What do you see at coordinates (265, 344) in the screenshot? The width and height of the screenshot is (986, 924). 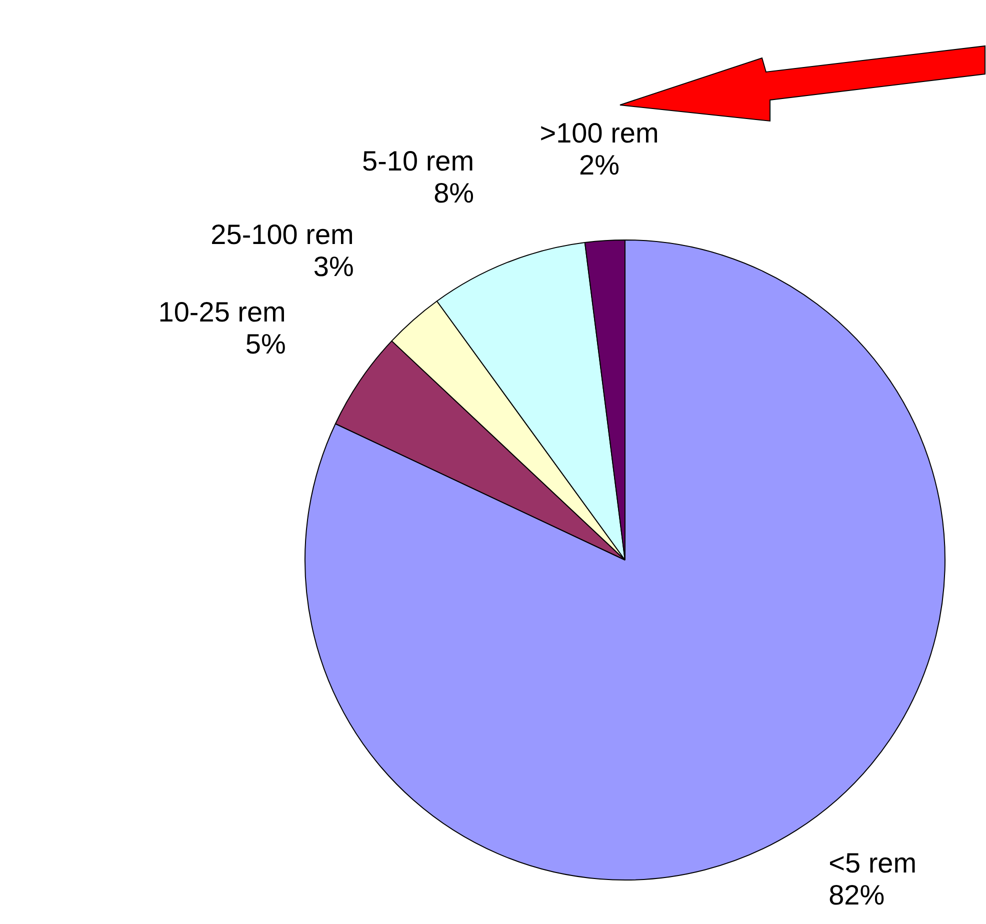 I see `data-label: 5%` at bounding box center [265, 344].